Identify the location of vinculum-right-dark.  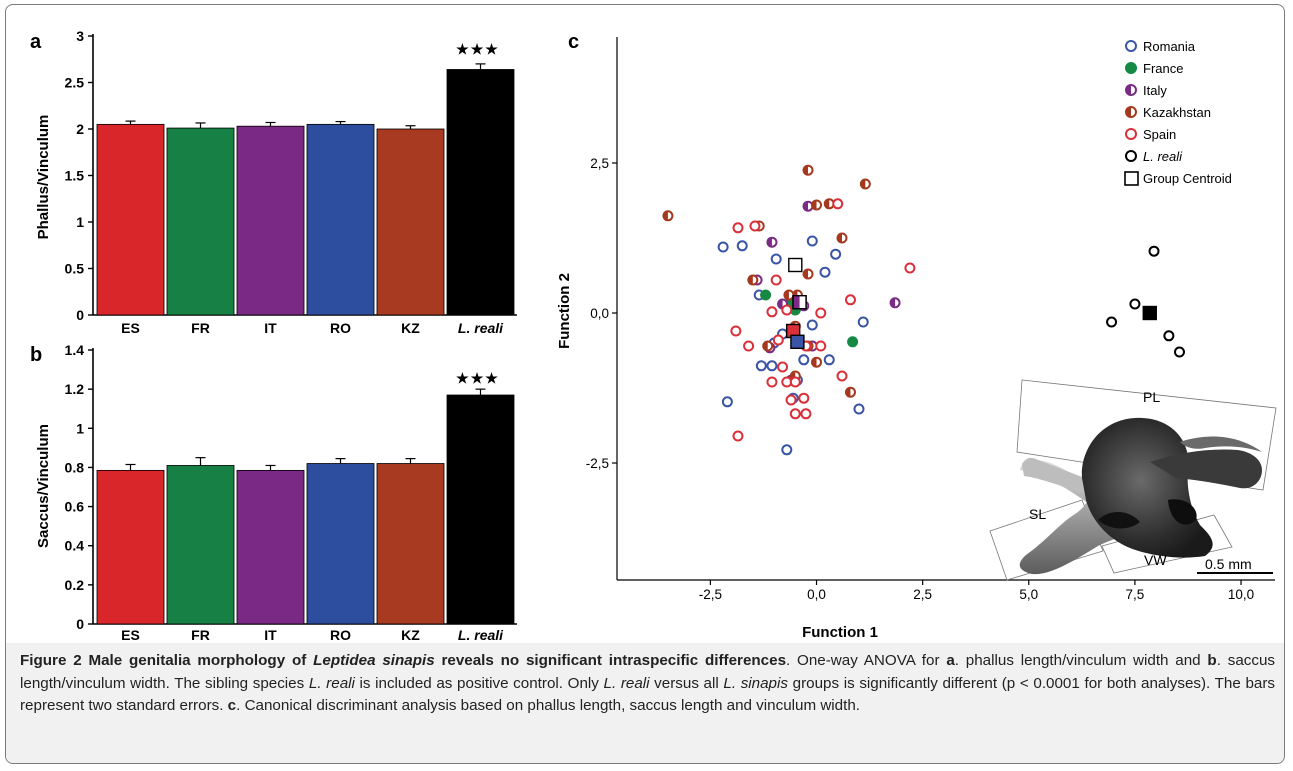
(1182, 512).